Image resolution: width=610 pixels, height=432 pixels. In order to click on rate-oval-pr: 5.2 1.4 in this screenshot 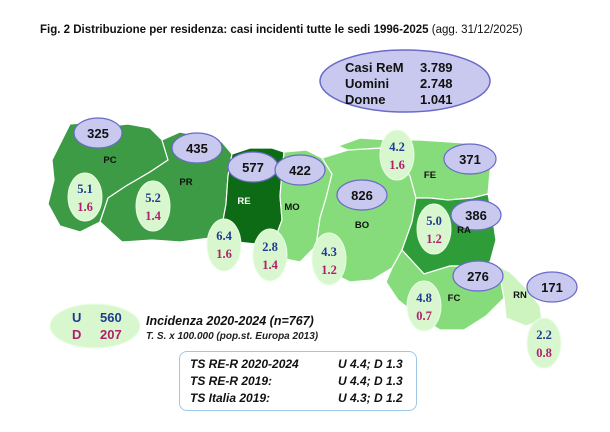, I will do `click(153, 206)`.